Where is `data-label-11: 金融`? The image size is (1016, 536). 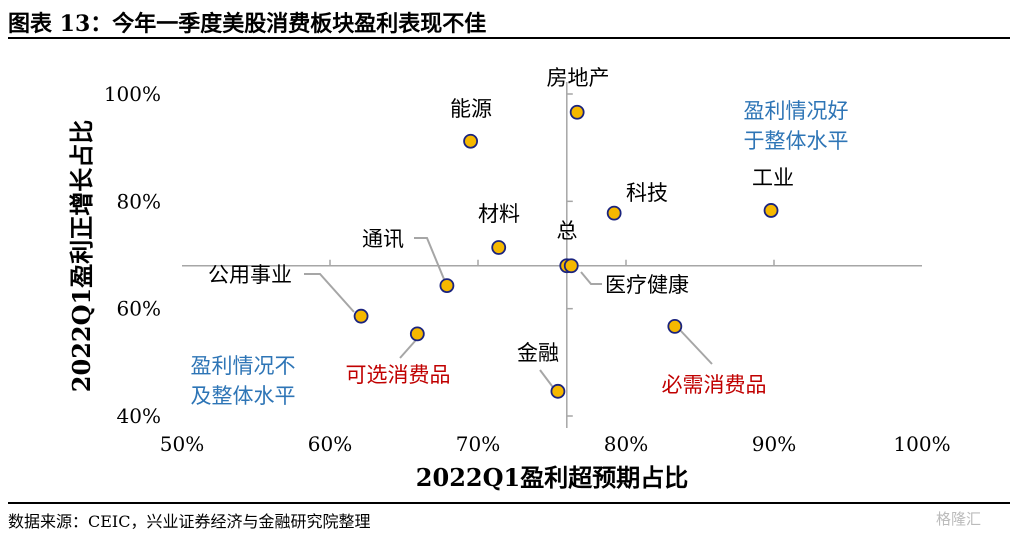
data-label-11: 金融 is located at coordinates (538, 353).